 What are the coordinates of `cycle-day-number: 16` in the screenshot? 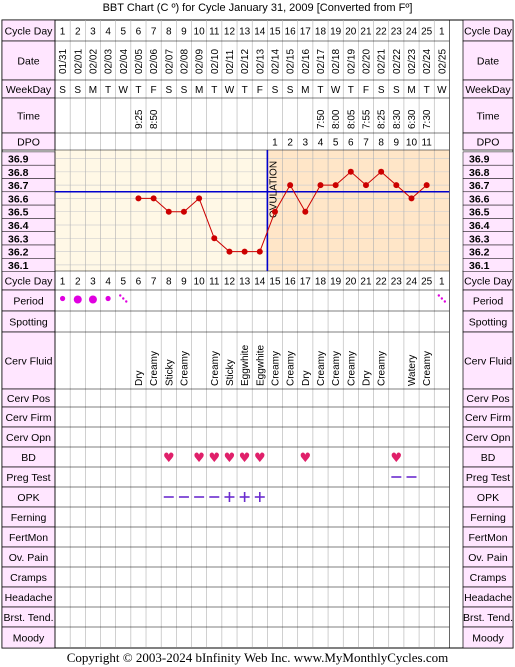 It's located at (291, 32).